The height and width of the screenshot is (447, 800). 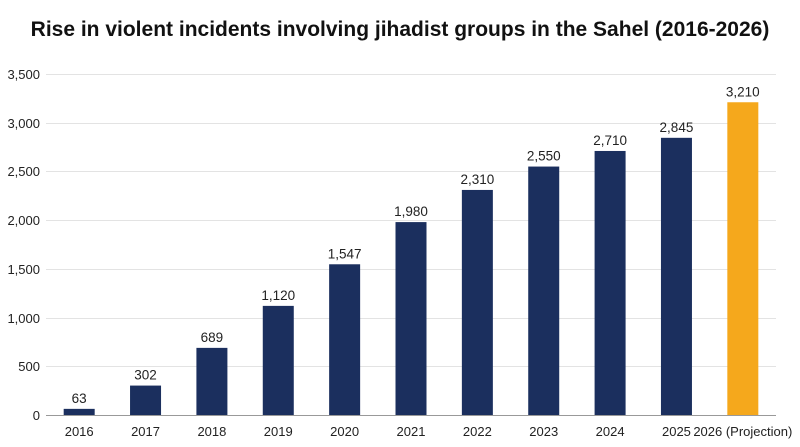 What do you see at coordinates (477, 431) in the screenshot?
I see `x-tick-label: 2022` at bounding box center [477, 431].